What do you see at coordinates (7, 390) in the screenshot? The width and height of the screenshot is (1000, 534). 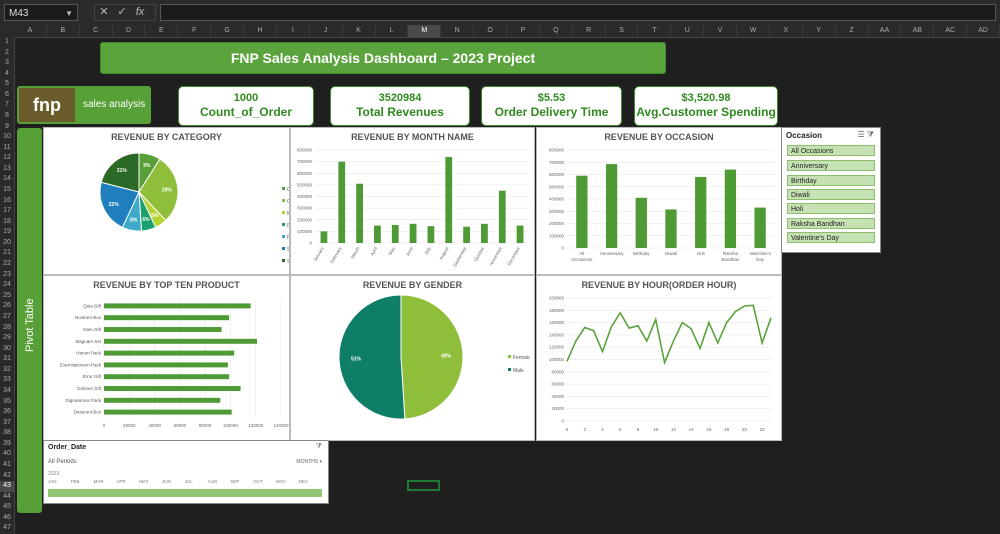 I see `row-header: 34` at bounding box center [7, 390].